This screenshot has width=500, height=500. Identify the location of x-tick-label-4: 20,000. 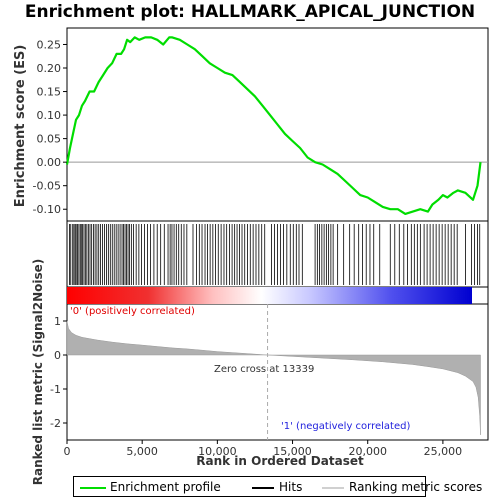
(367, 451).